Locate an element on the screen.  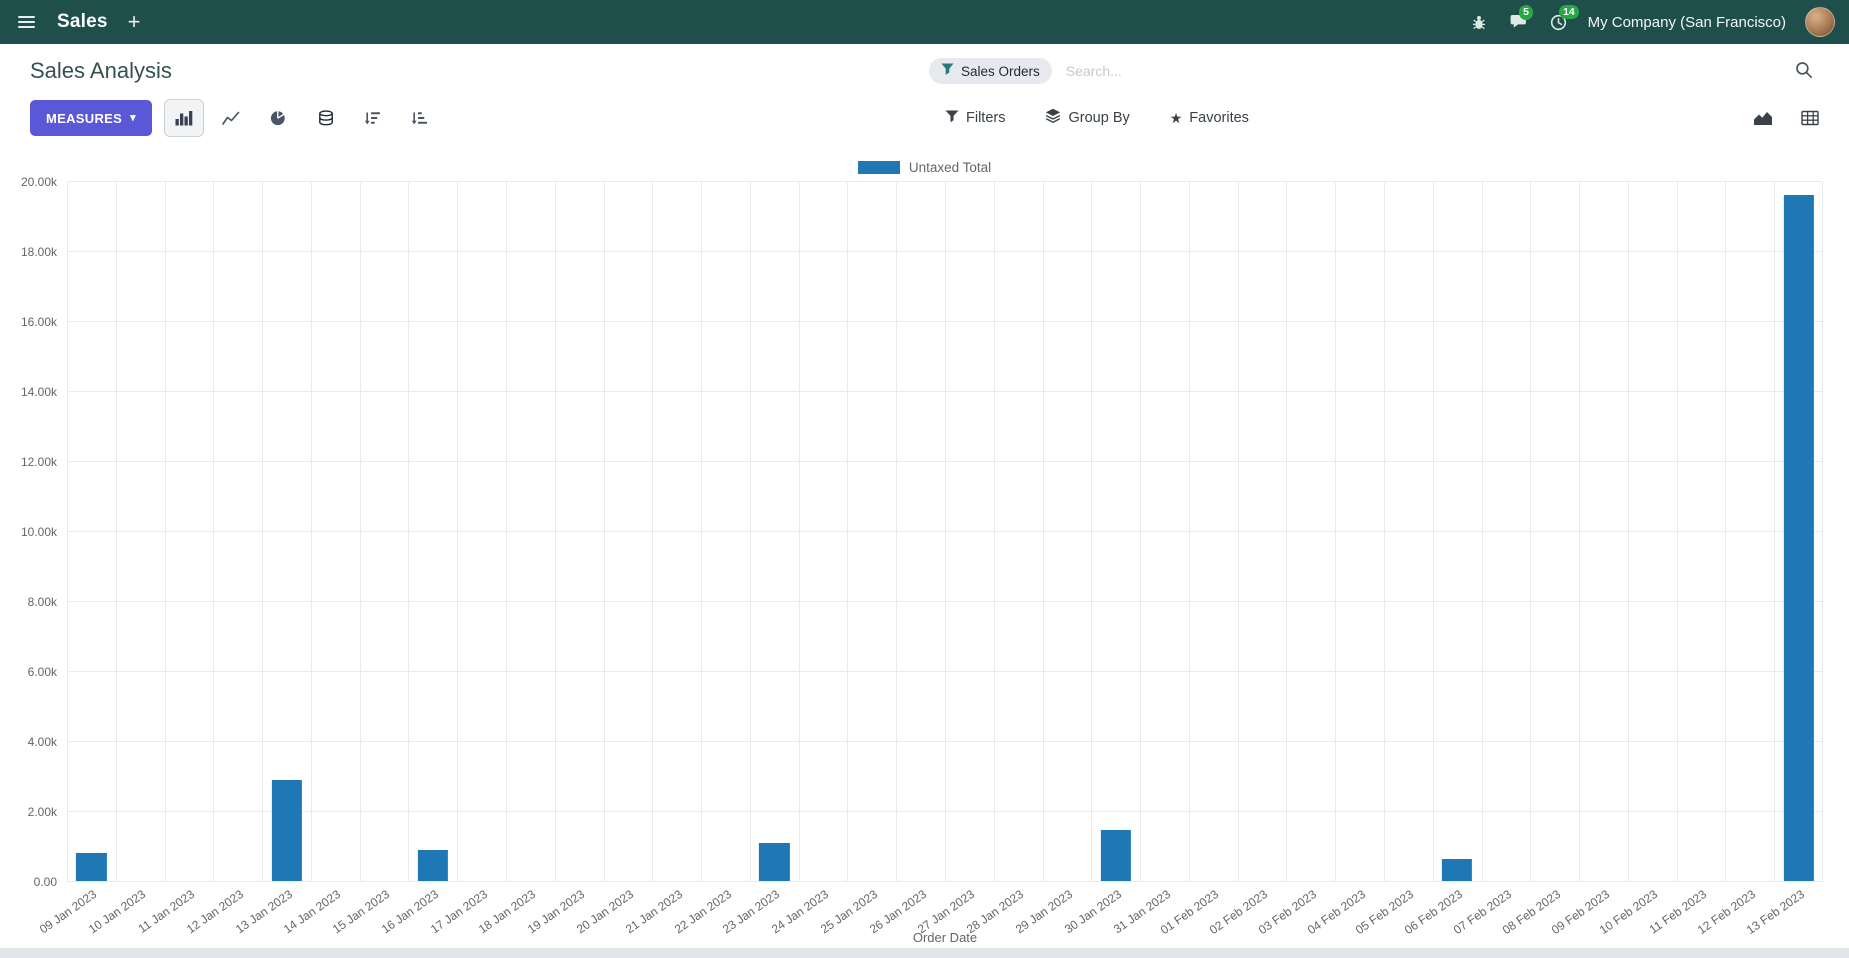
bar-23-jan-2023 is located at coordinates (774, 861).